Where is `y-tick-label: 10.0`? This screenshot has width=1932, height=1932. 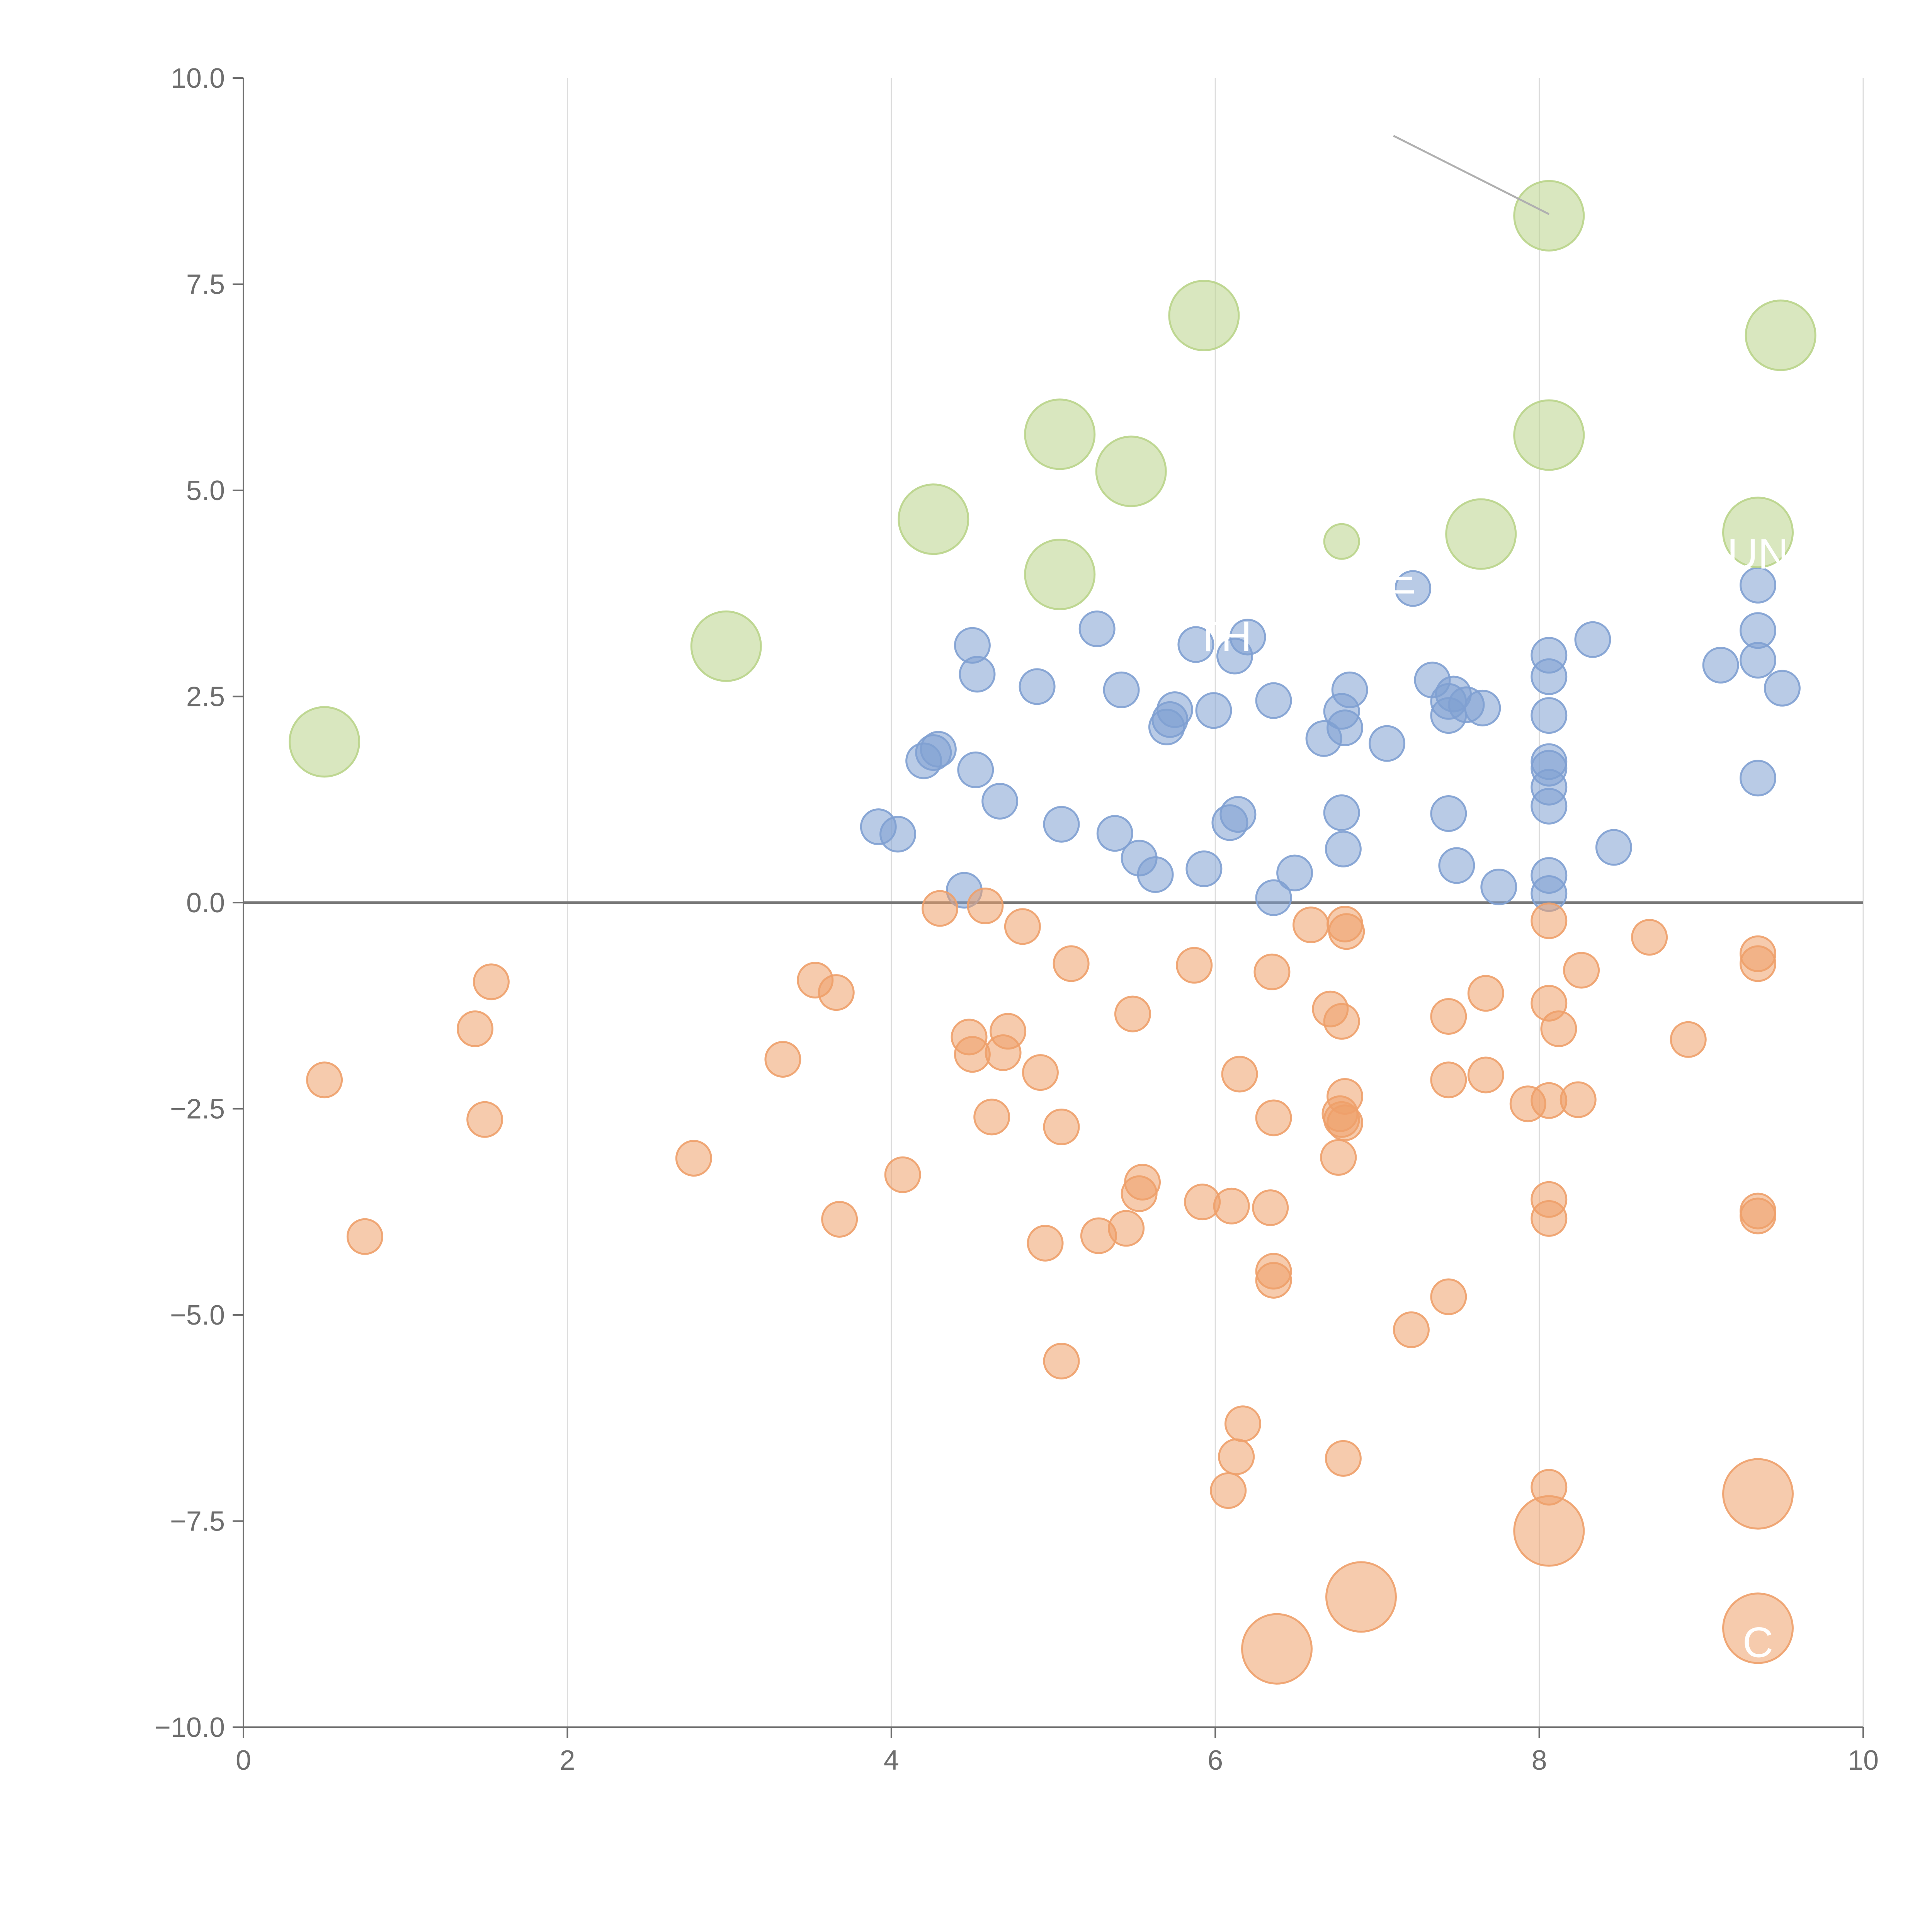
y-tick-label: 10.0 is located at coordinates (198, 78).